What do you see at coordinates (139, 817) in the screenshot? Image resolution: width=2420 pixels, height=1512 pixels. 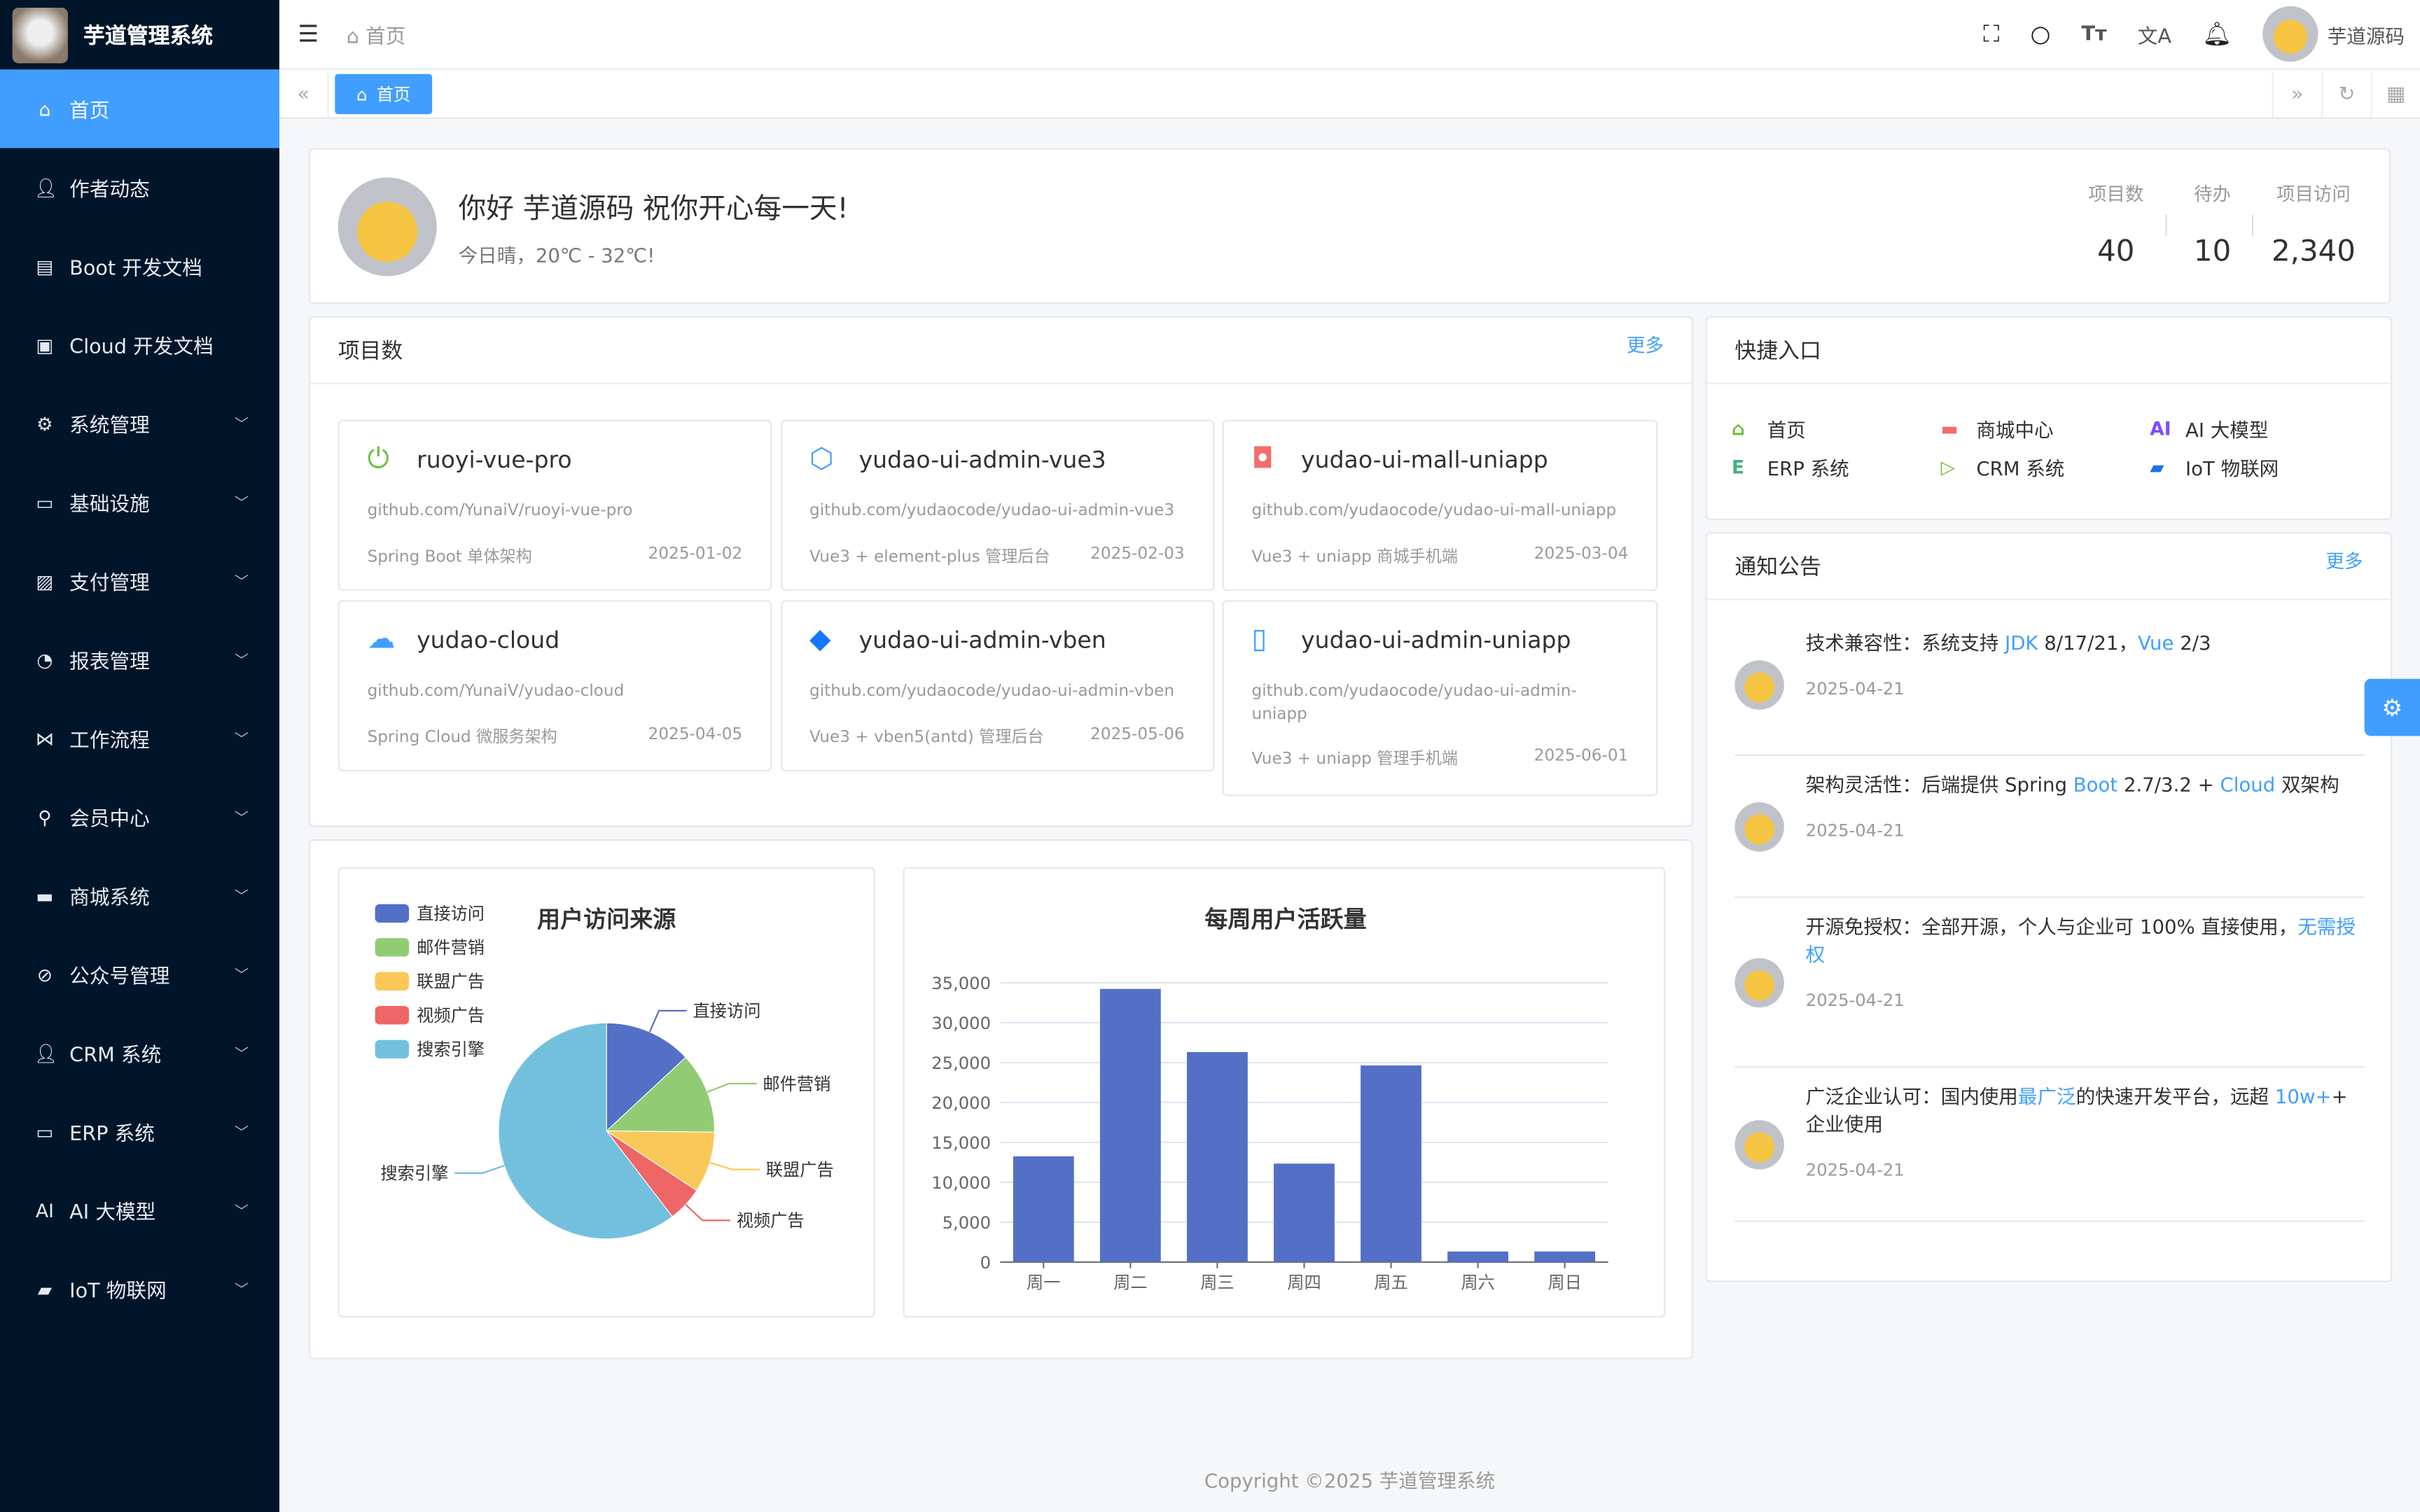 I see `sidebar-item: ⚲ 会员中心 ﹀` at bounding box center [139, 817].